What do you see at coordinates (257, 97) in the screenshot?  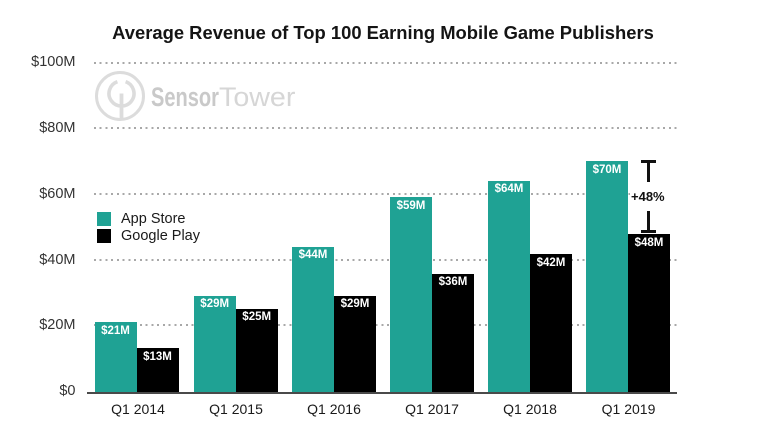 I see `svg-text: Tower` at bounding box center [257, 97].